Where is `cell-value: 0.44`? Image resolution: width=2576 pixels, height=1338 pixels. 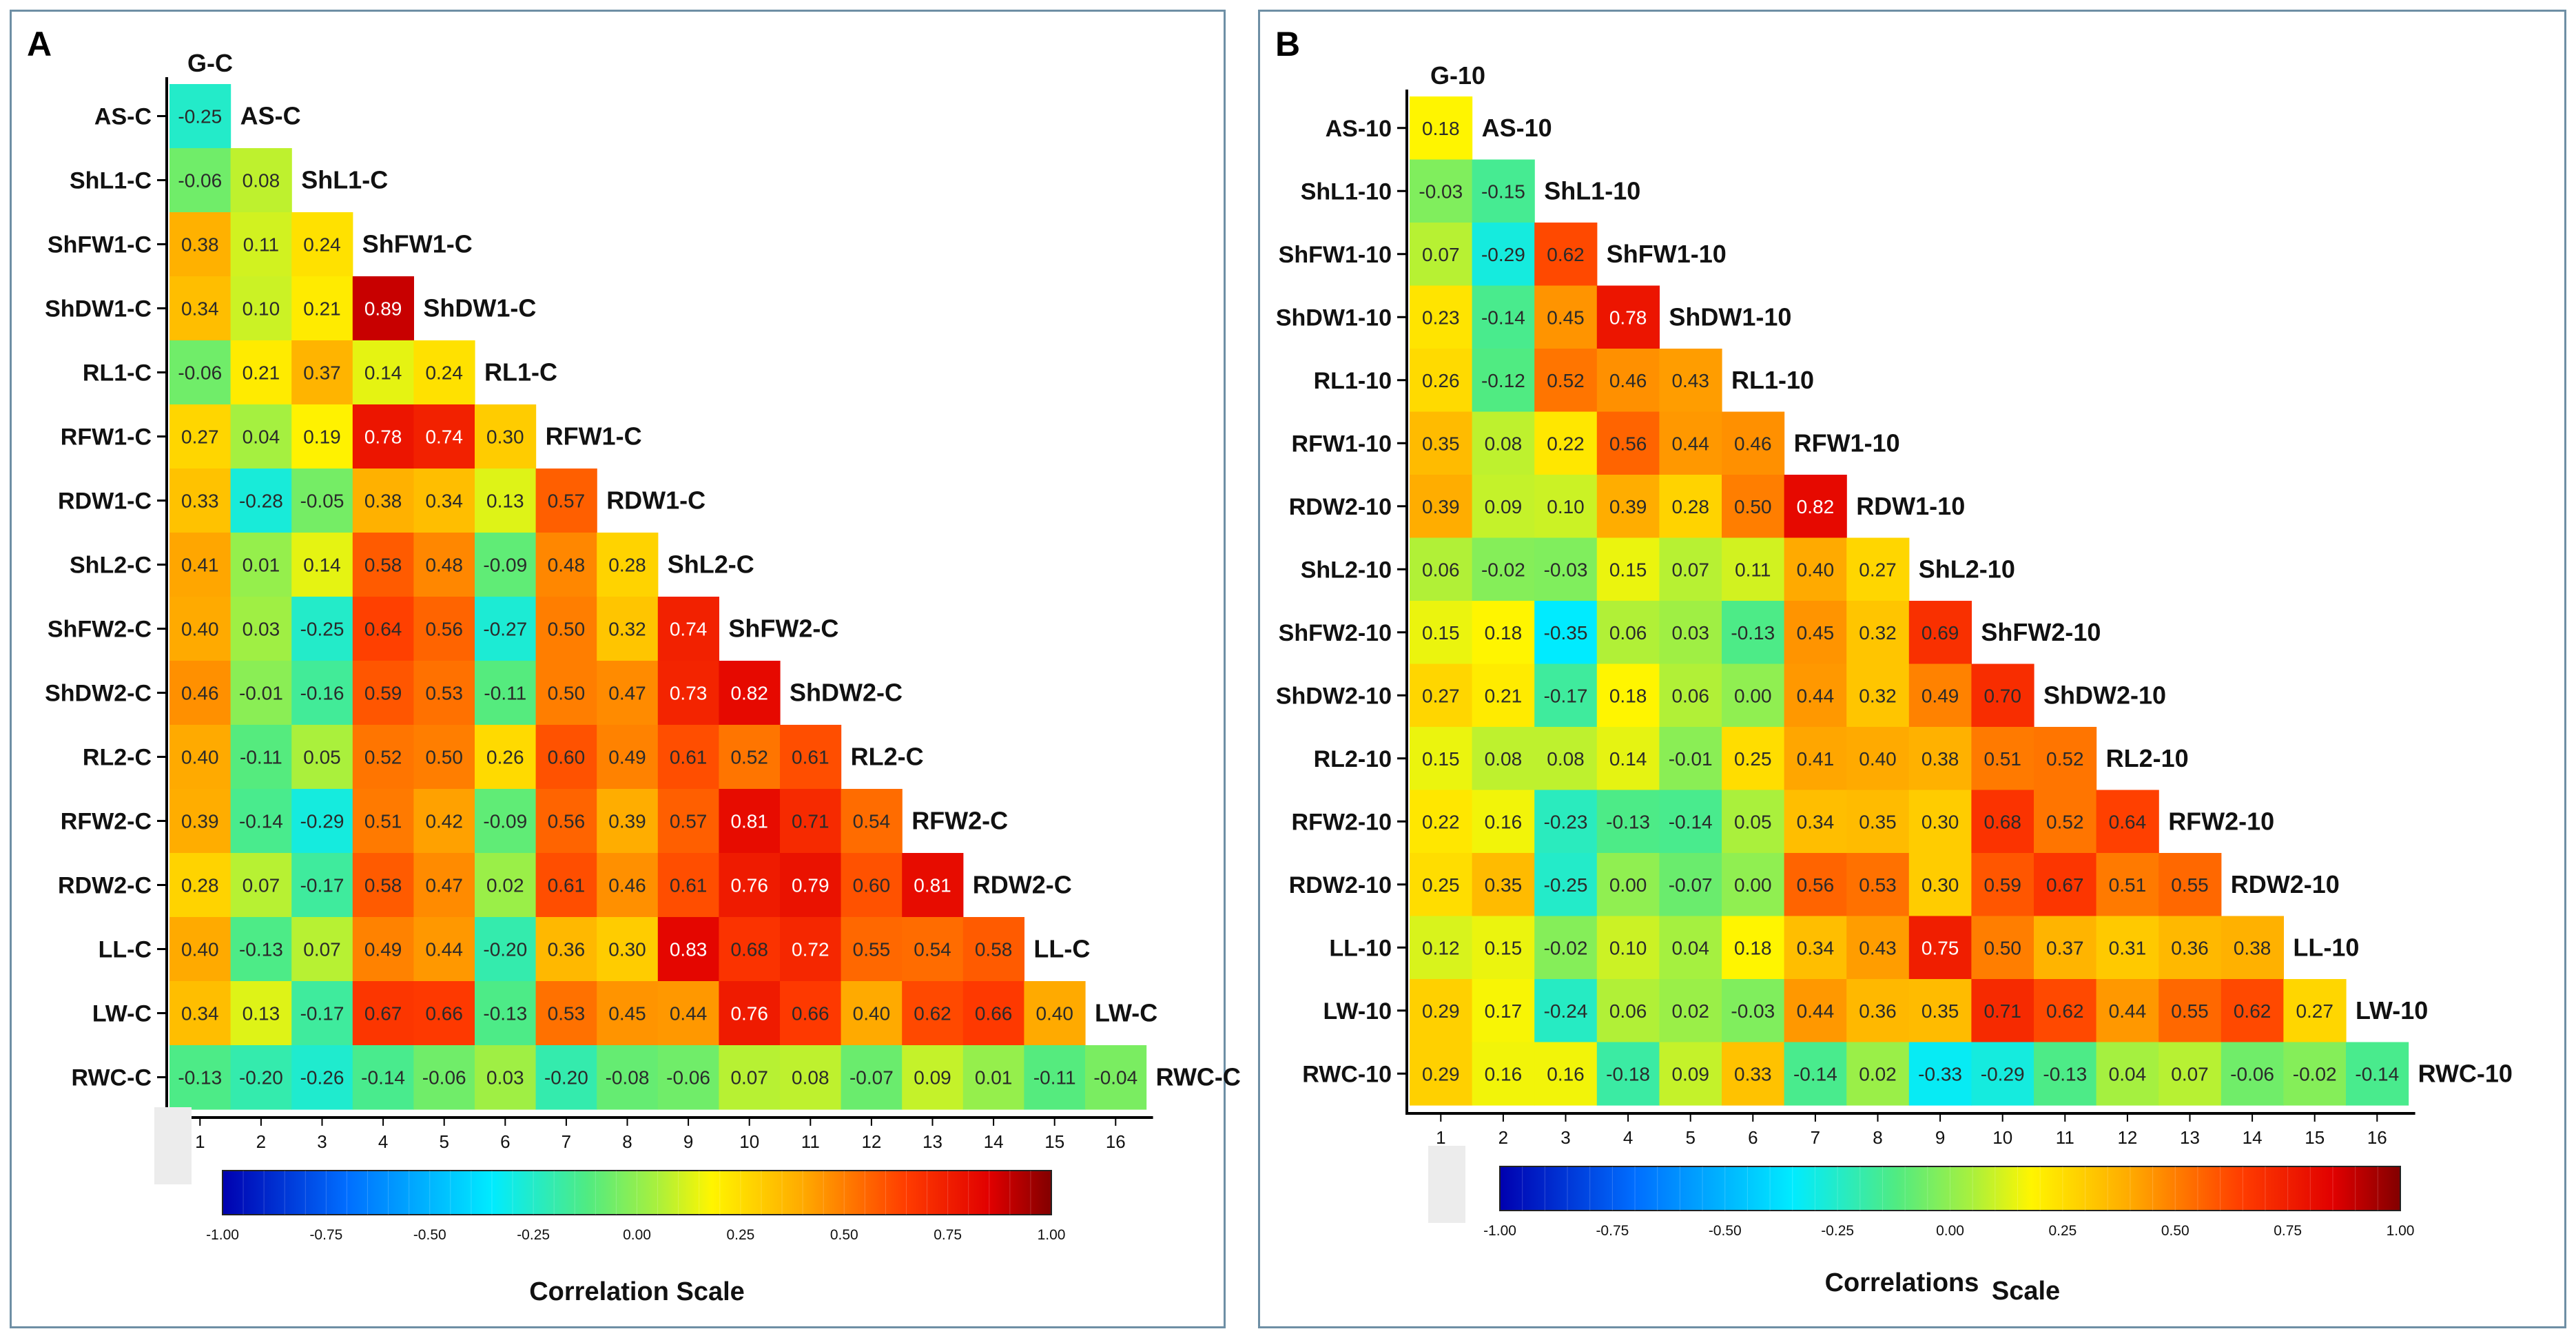 cell-value: 0.44 is located at coordinates (1690, 443).